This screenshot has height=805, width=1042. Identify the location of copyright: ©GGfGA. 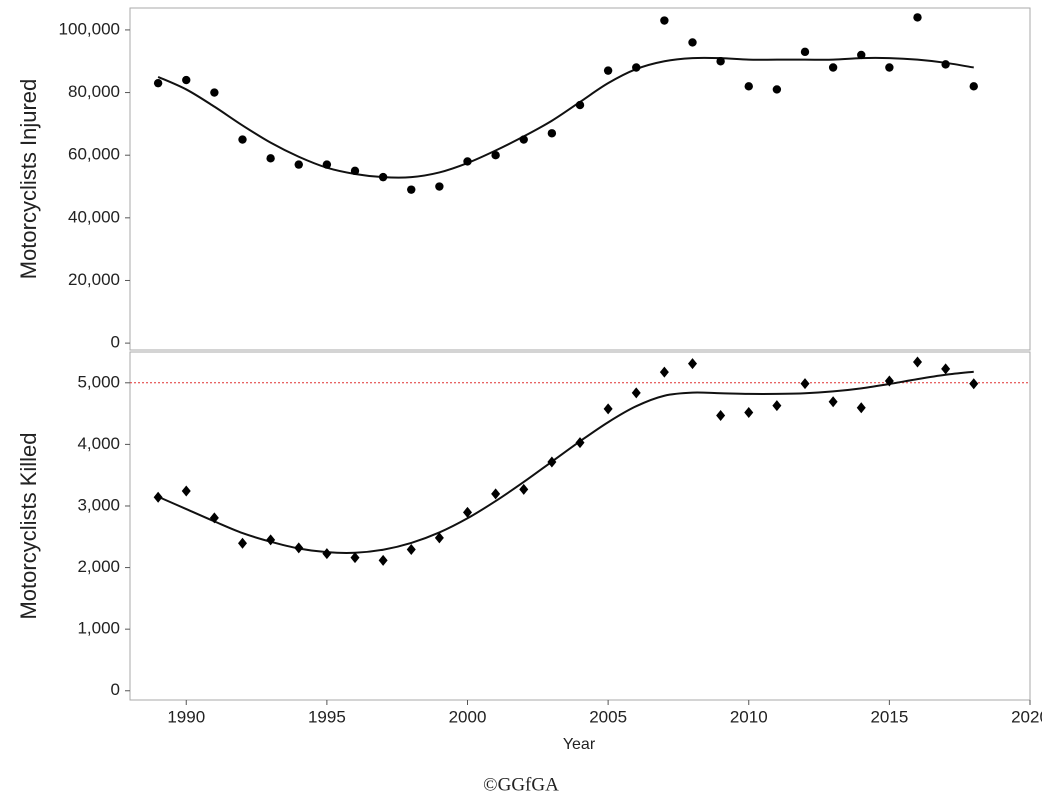
(521, 784).